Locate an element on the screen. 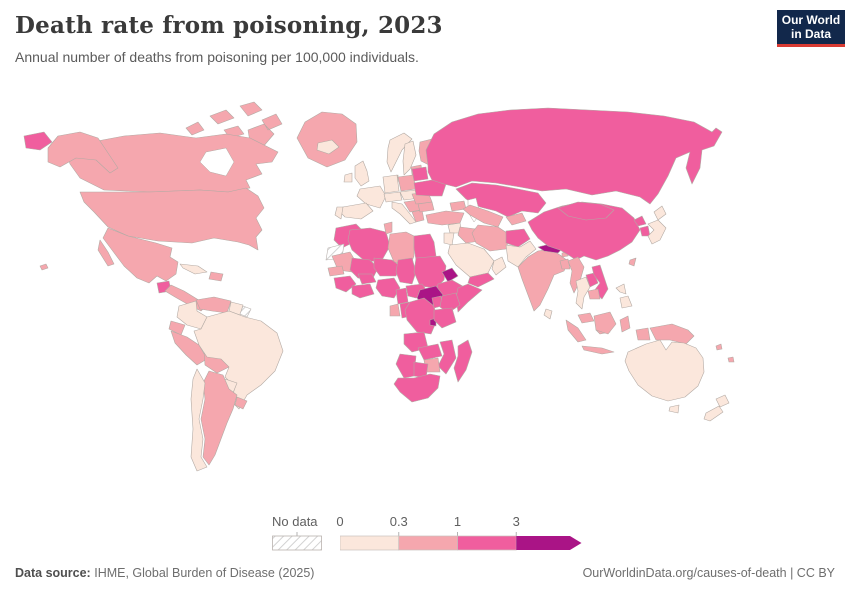  legend-bin-3-swatch-arrow is located at coordinates (549, 543).